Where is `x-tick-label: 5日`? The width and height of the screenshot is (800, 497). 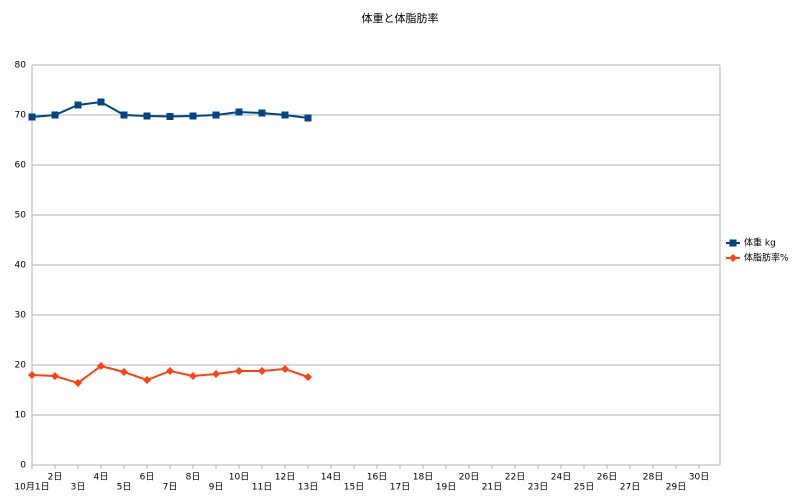 x-tick-label: 5日 is located at coordinates (124, 487).